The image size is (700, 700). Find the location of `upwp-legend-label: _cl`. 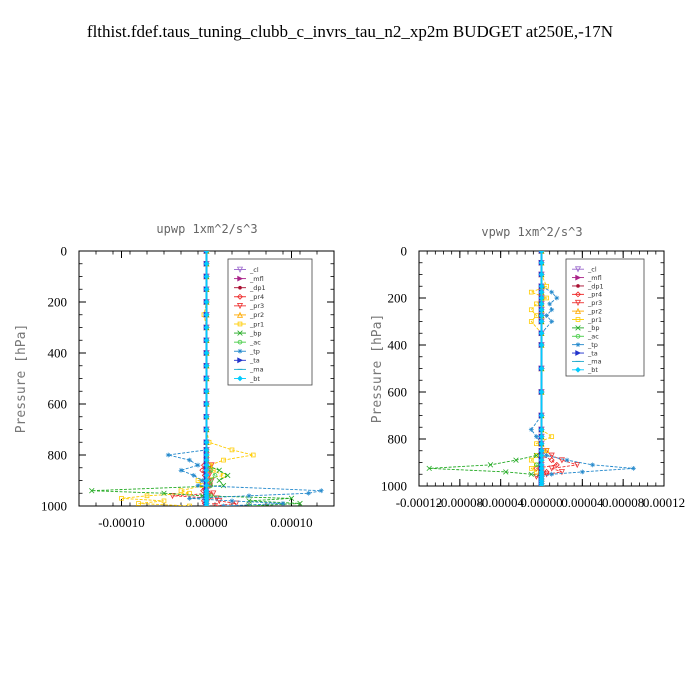

upwp-legend-label: _cl is located at coordinates (254, 270).